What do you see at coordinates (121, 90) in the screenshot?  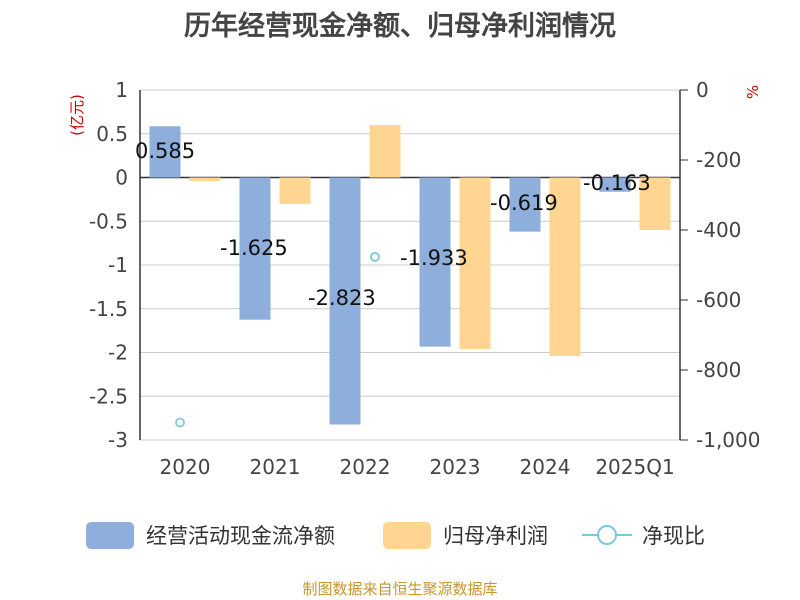 I see `left-tick-label: 1` at bounding box center [121, 90].